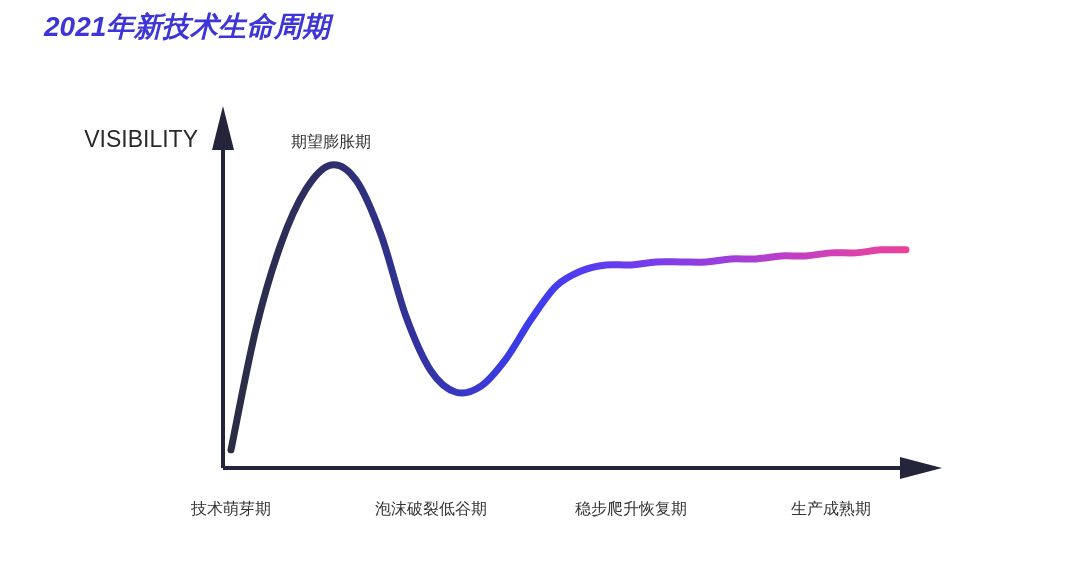 This screenshot has height=587, width=1080. I want to click on ylabel: VISIBILITY, so click(141, 139).